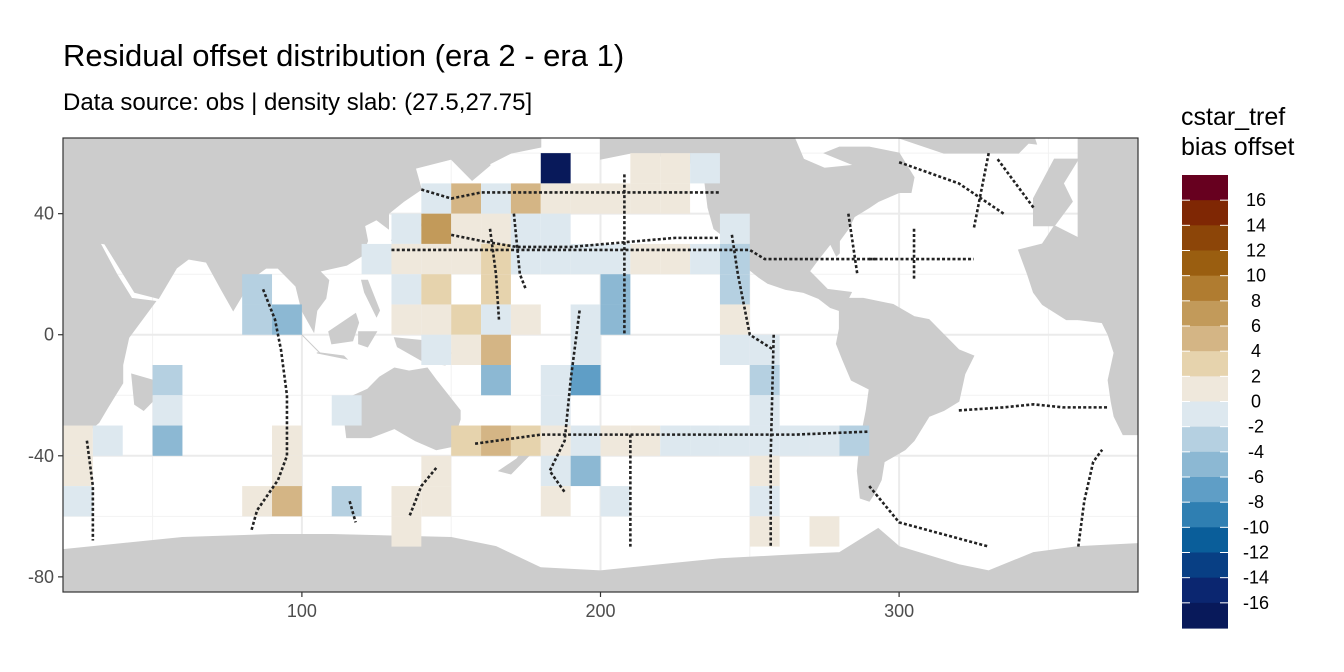  I want to click on legend-label: -12, so click(1256, 553).